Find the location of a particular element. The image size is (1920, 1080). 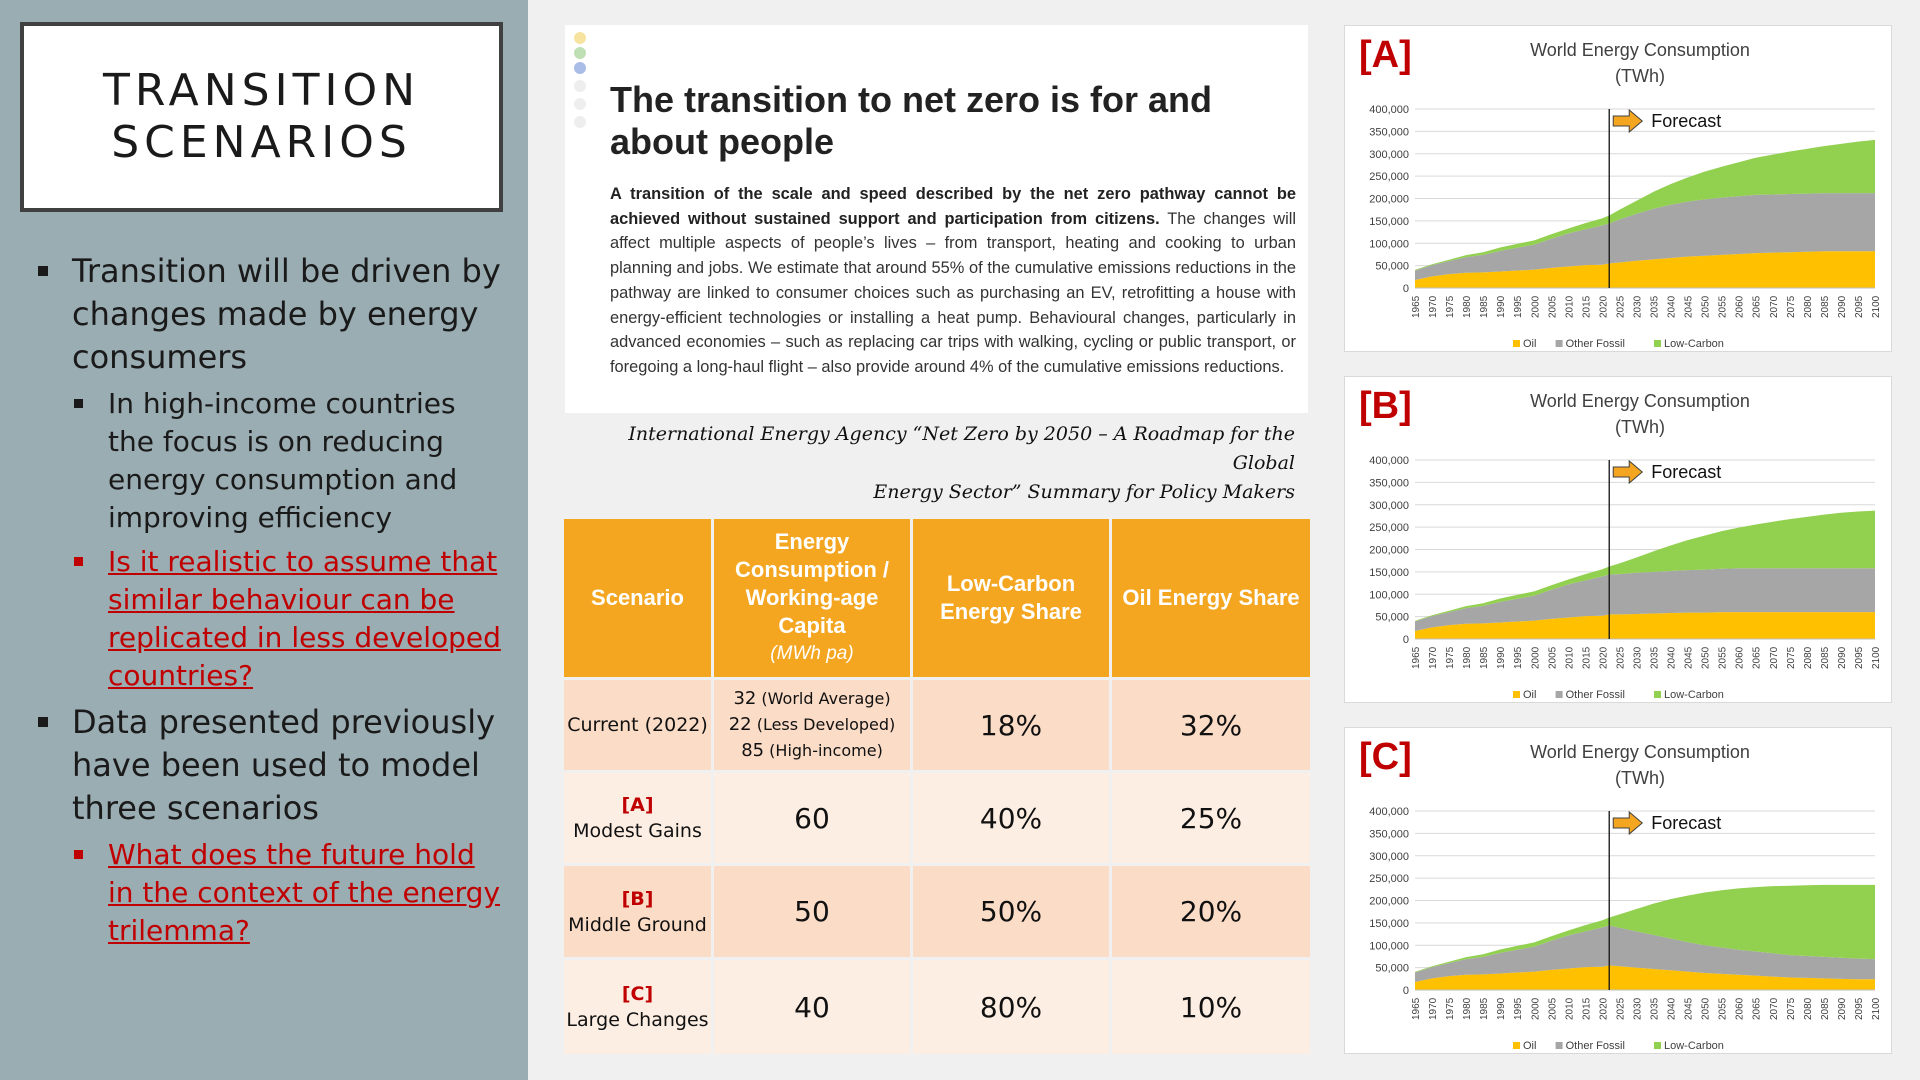

header-scenario: Scenario is located at coordinates (637, 598).